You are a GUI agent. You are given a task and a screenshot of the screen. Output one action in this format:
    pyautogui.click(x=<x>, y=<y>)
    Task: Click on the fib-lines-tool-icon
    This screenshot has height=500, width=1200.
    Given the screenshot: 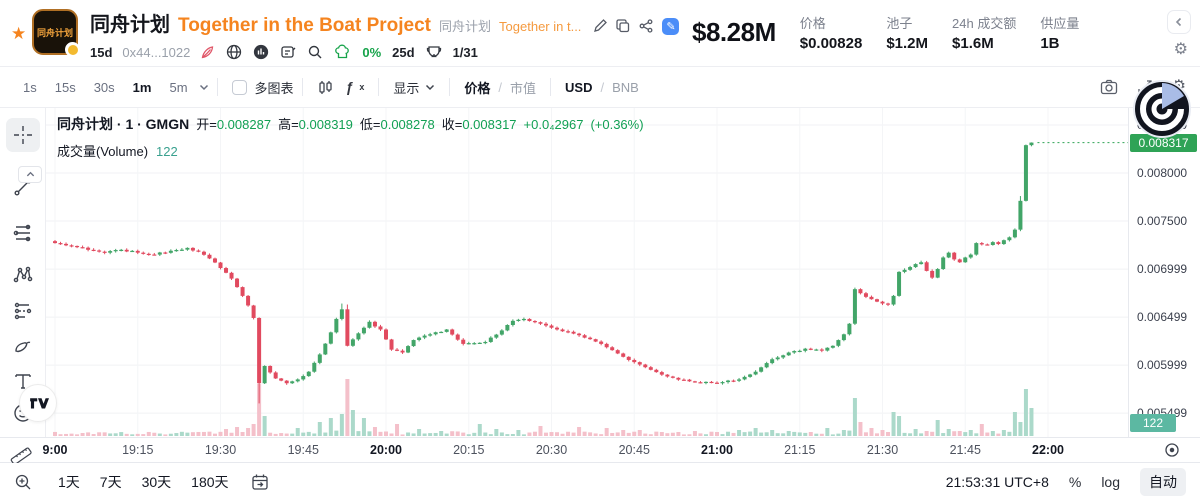 What is the action you would take?
    pyautogui.click(x=23, y=233)
    